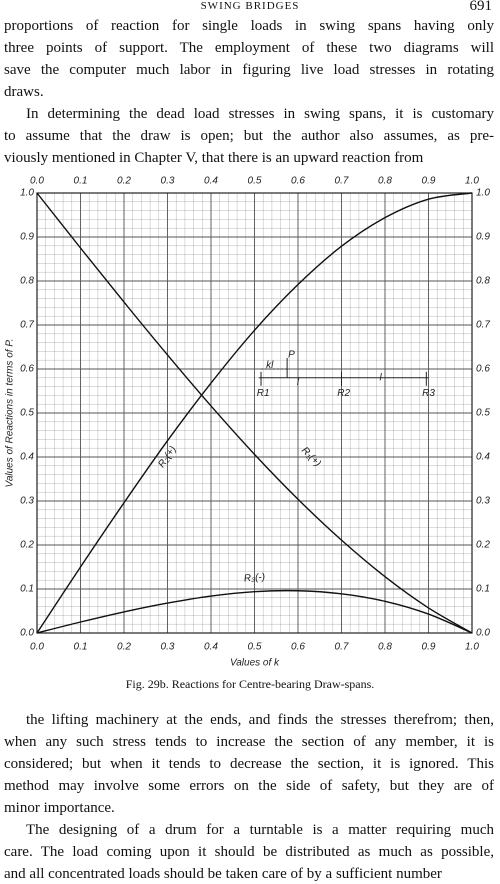  I want to click on y-tick-label-right: 0.2, so click(483, 545).